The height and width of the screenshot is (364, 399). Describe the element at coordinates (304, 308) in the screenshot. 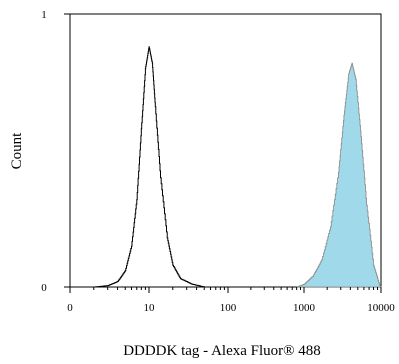

I see `x-tick-label: 1000` at that location.